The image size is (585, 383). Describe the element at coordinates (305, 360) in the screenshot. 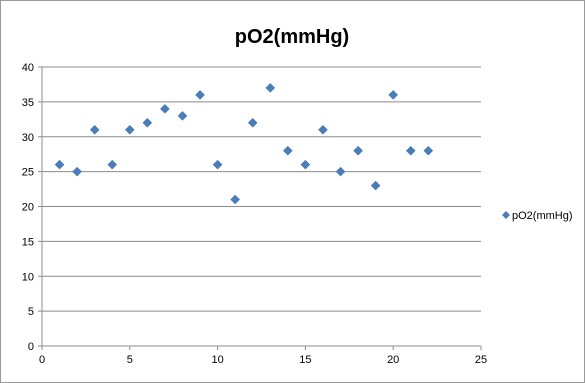

I see `x-tick-label-15: 15` at that location.